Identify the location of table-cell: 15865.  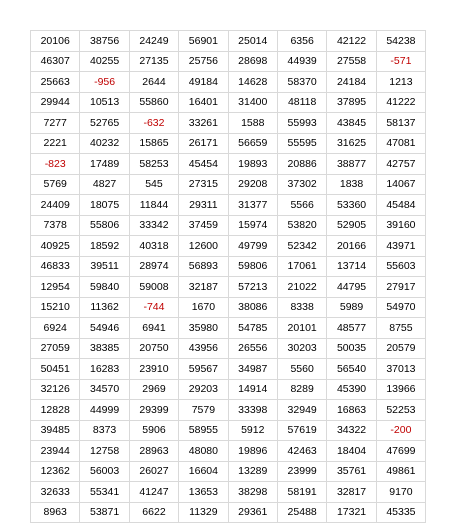
(154, 143).